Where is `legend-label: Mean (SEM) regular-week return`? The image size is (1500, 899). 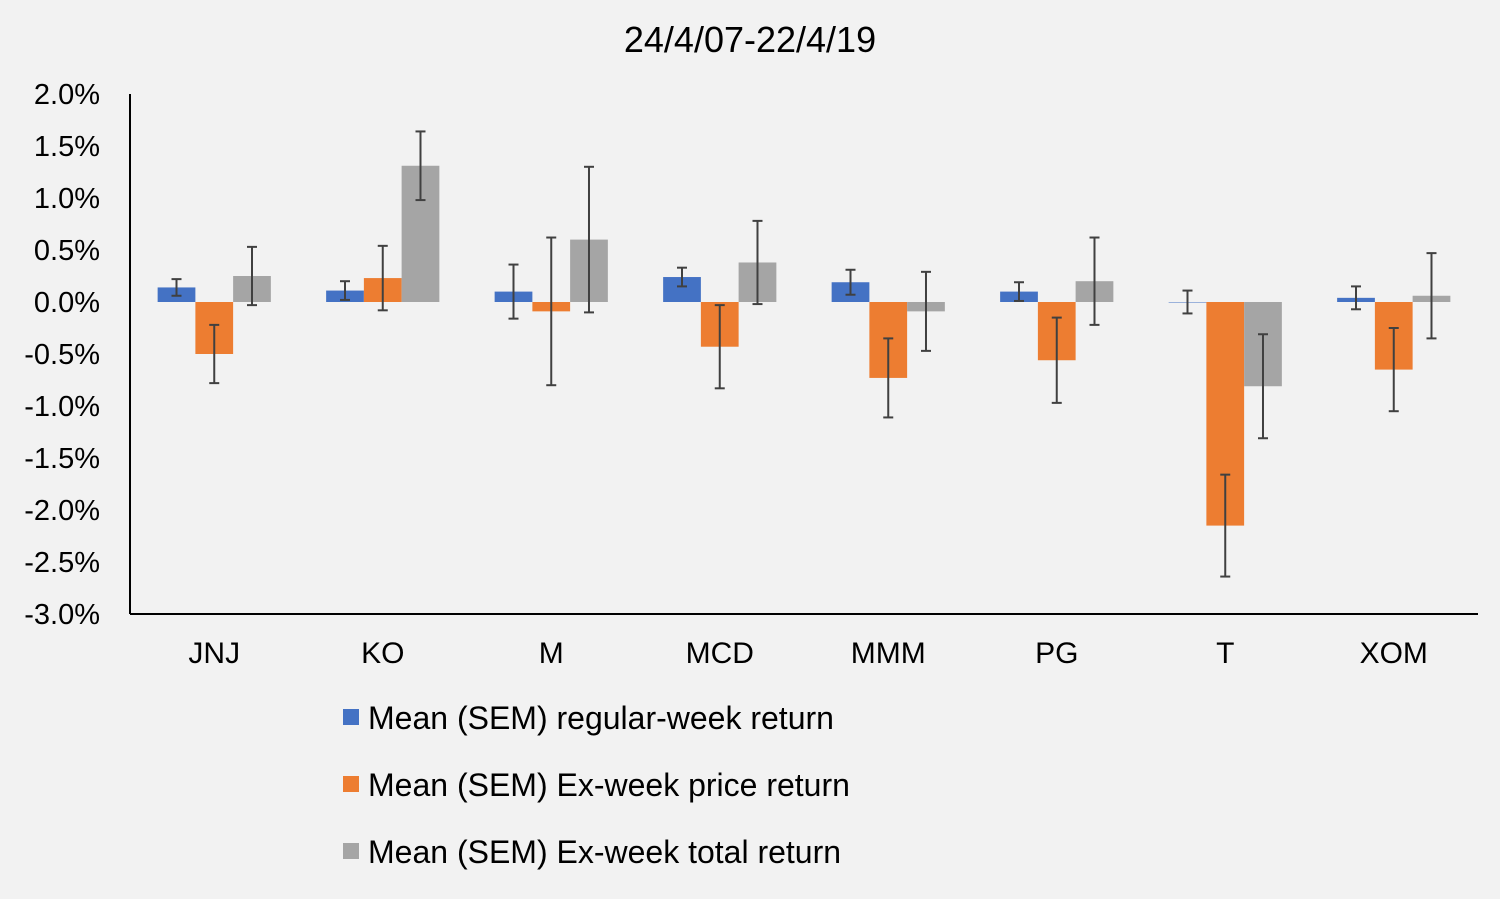
legend-label: Mean (SEM) regular-week return is located at coordinates (601, 718).